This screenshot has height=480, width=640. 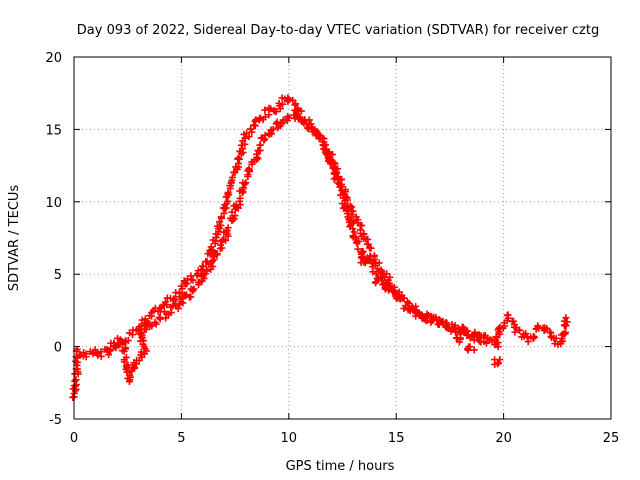 I want to click on x-tick-label: 15, so click(x=396, y=438).